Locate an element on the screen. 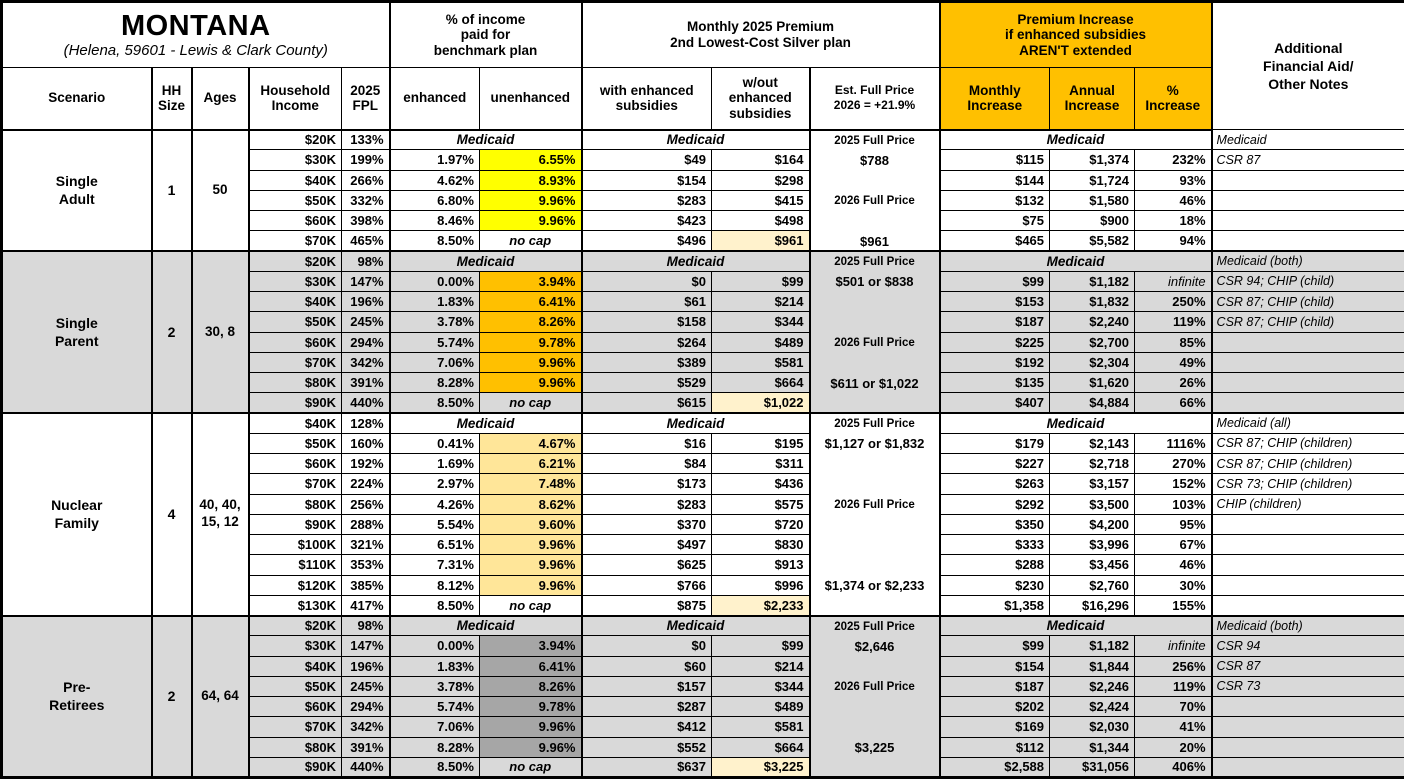 The width and height of the screenshot is (1404, 779). cell-premium-without-subsidies: $415 is located at coordinates (761, 200).